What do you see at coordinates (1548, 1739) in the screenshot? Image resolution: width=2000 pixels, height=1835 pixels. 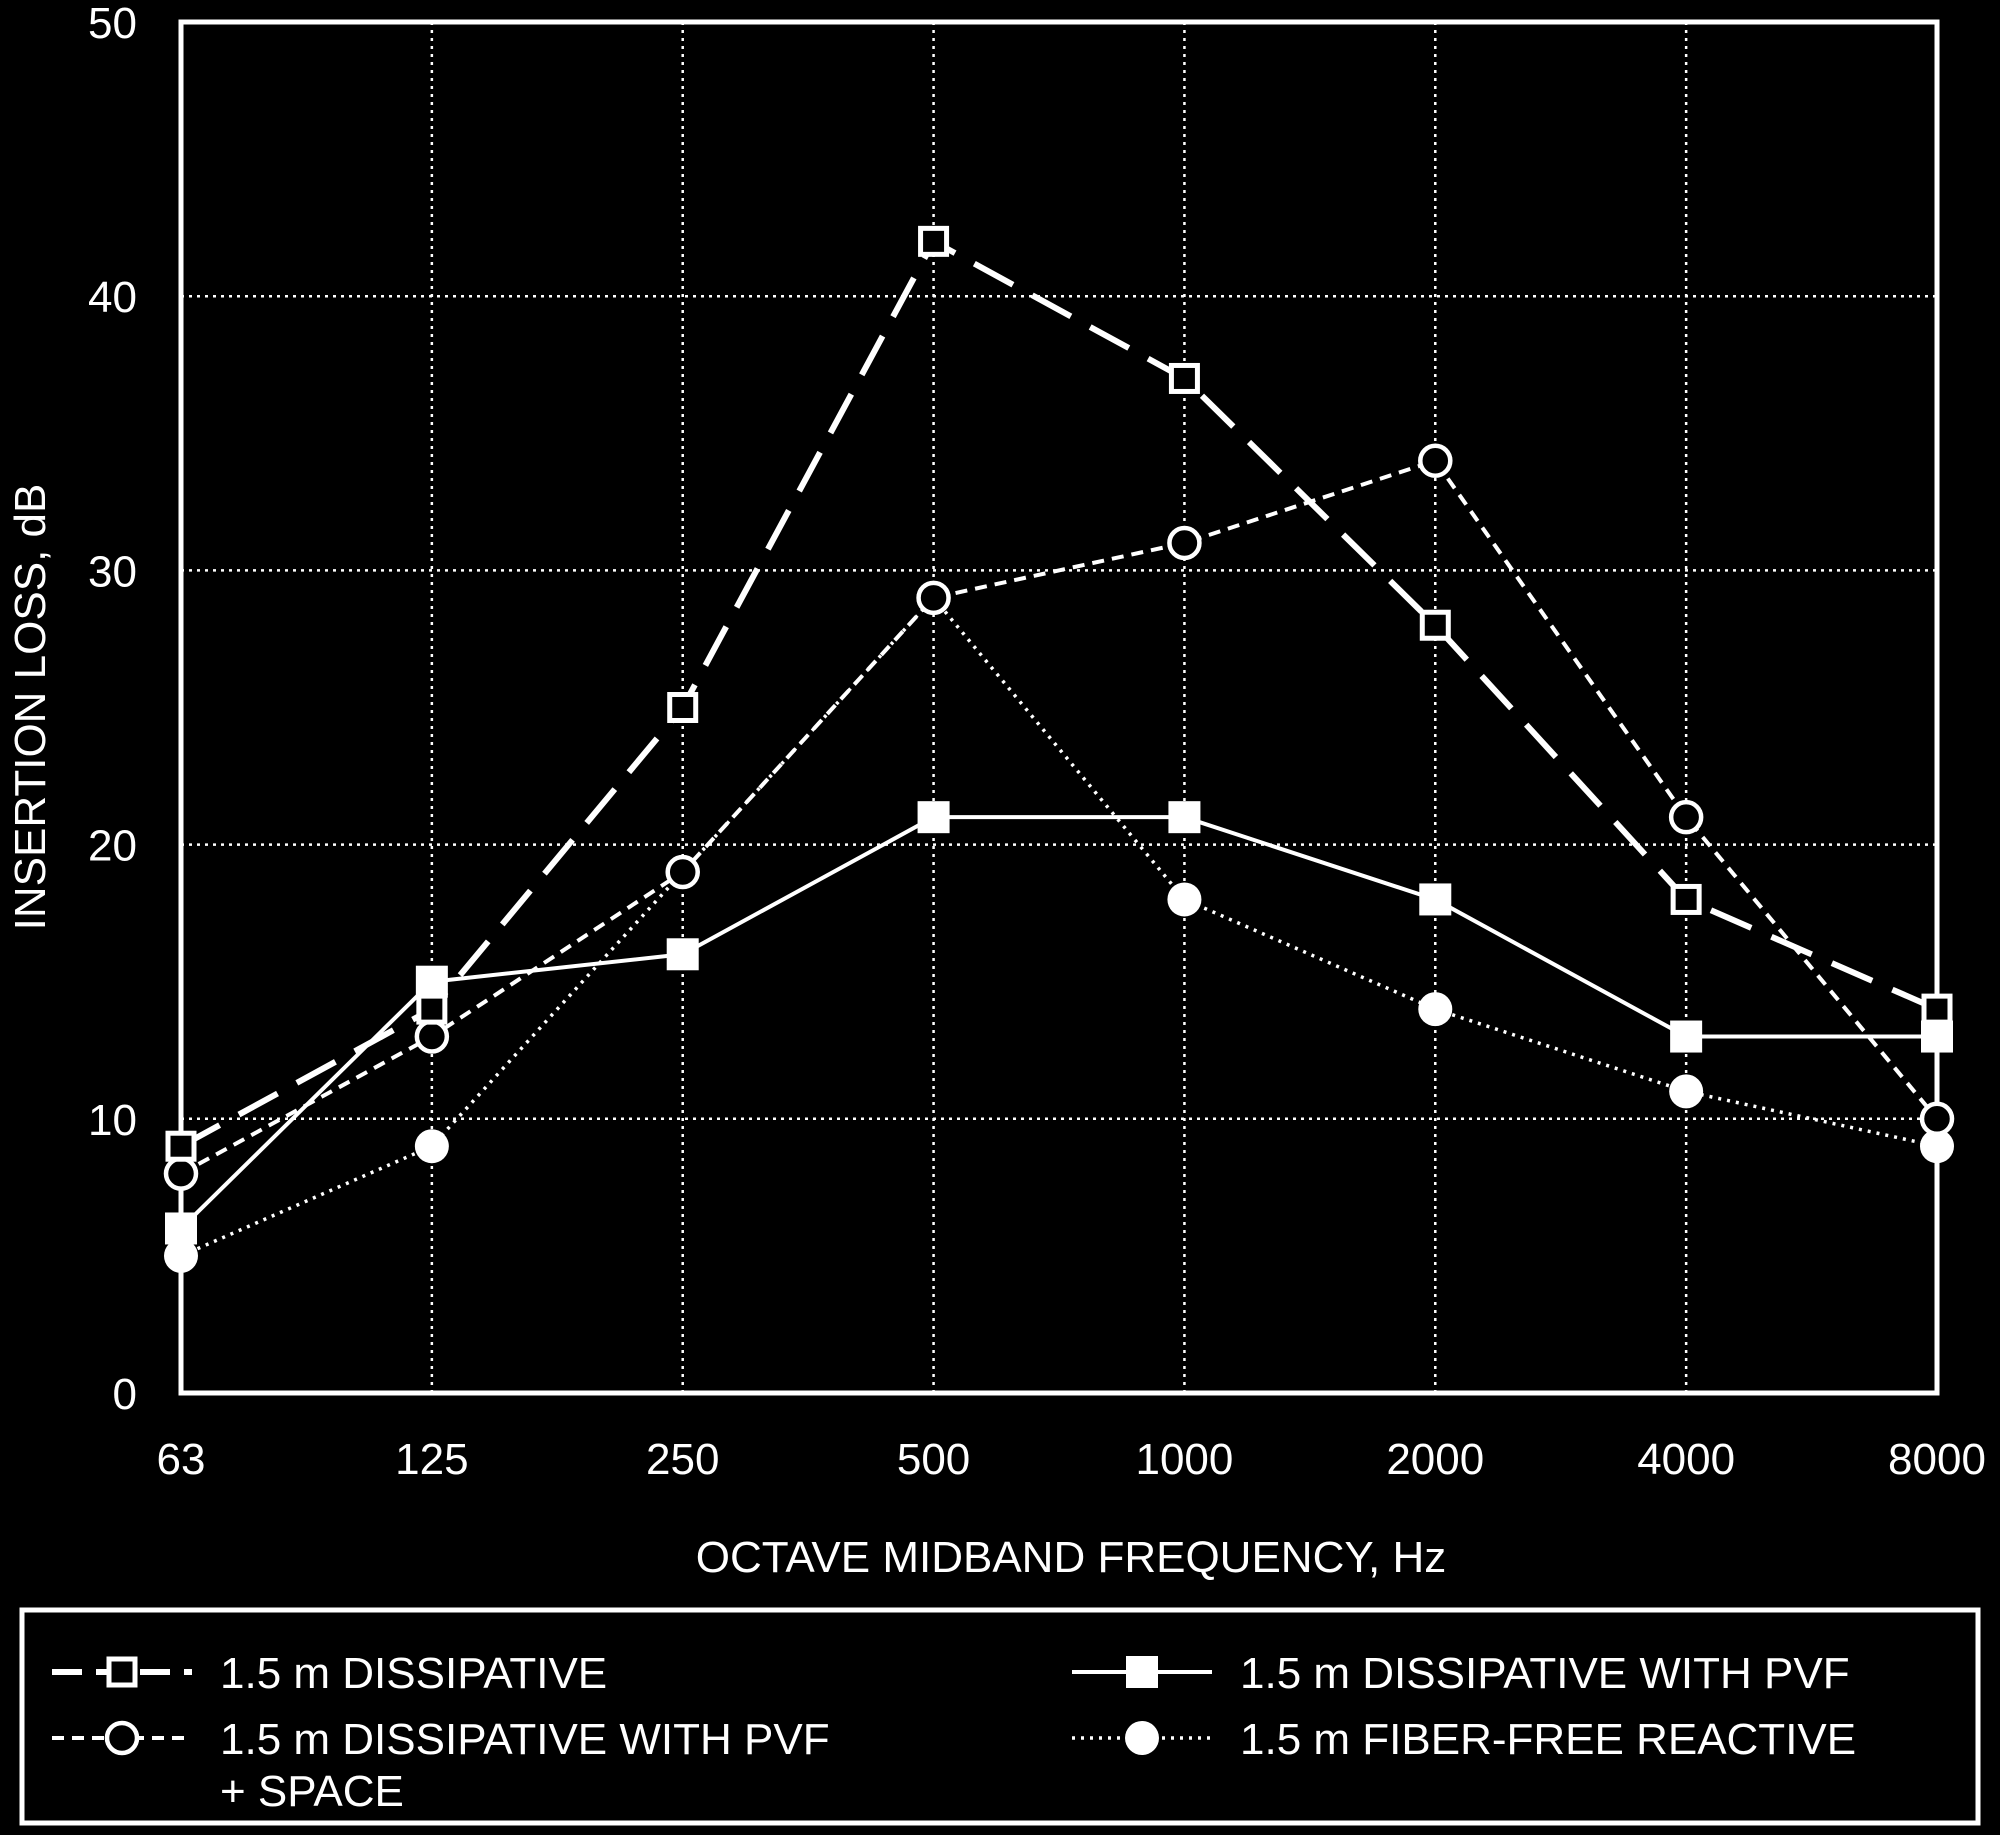 I see `legend-label: 1.5 m FIBER-FREE REACTIVE` at bounding box center [1548, 1739].